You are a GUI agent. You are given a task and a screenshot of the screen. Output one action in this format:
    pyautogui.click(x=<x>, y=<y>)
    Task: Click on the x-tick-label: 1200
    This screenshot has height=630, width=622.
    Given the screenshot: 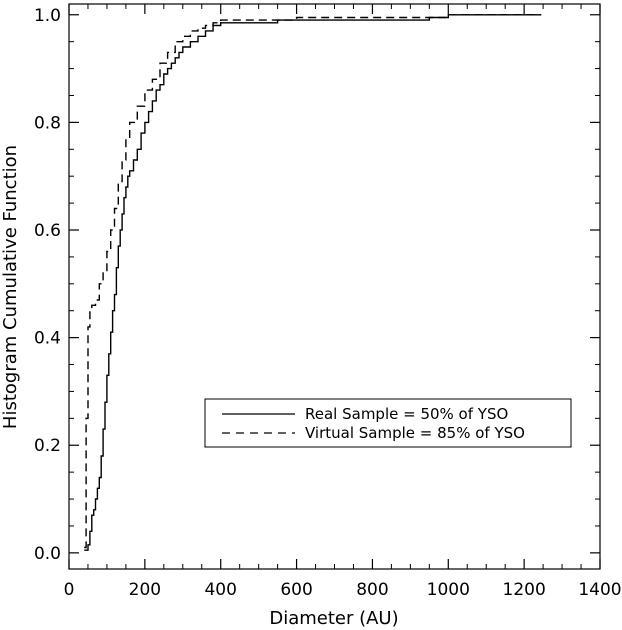 What is the action you would take?
    pyautogui.click(x=524, y=590)
    